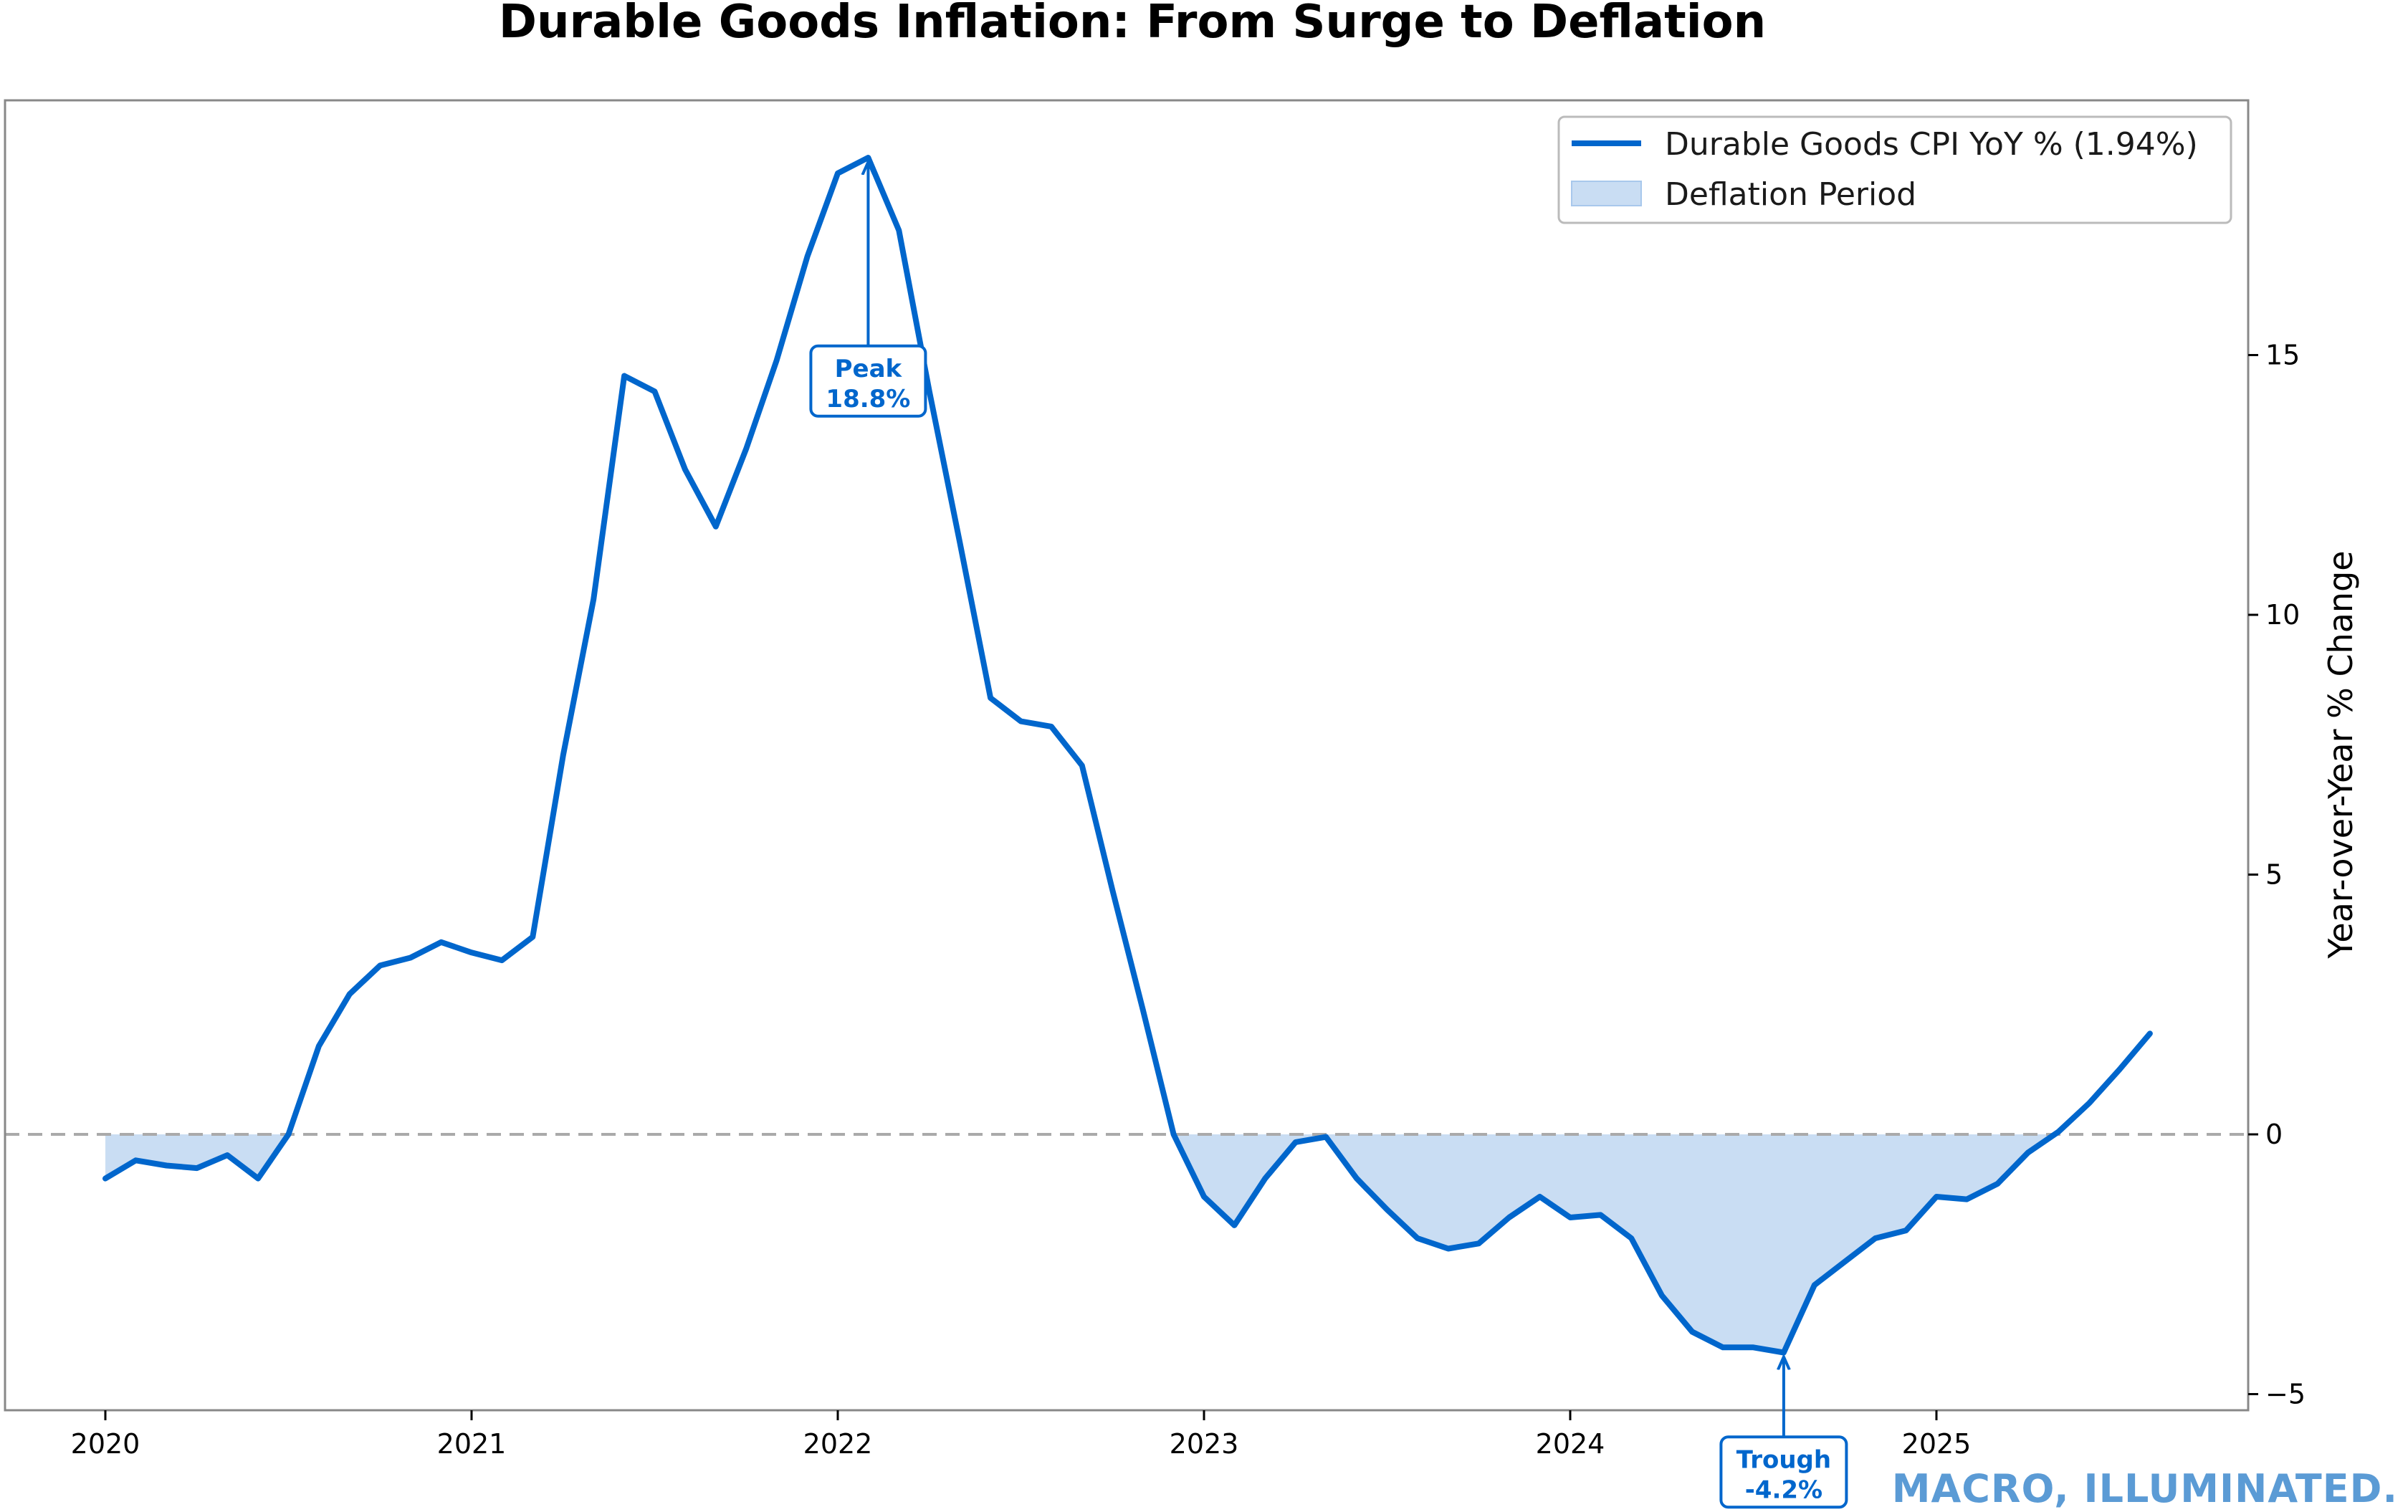  What do you see at coordinates (2282, 355) in the screenshot?
I see `y-tick-label: 15` at bounding box center [2282, 355].